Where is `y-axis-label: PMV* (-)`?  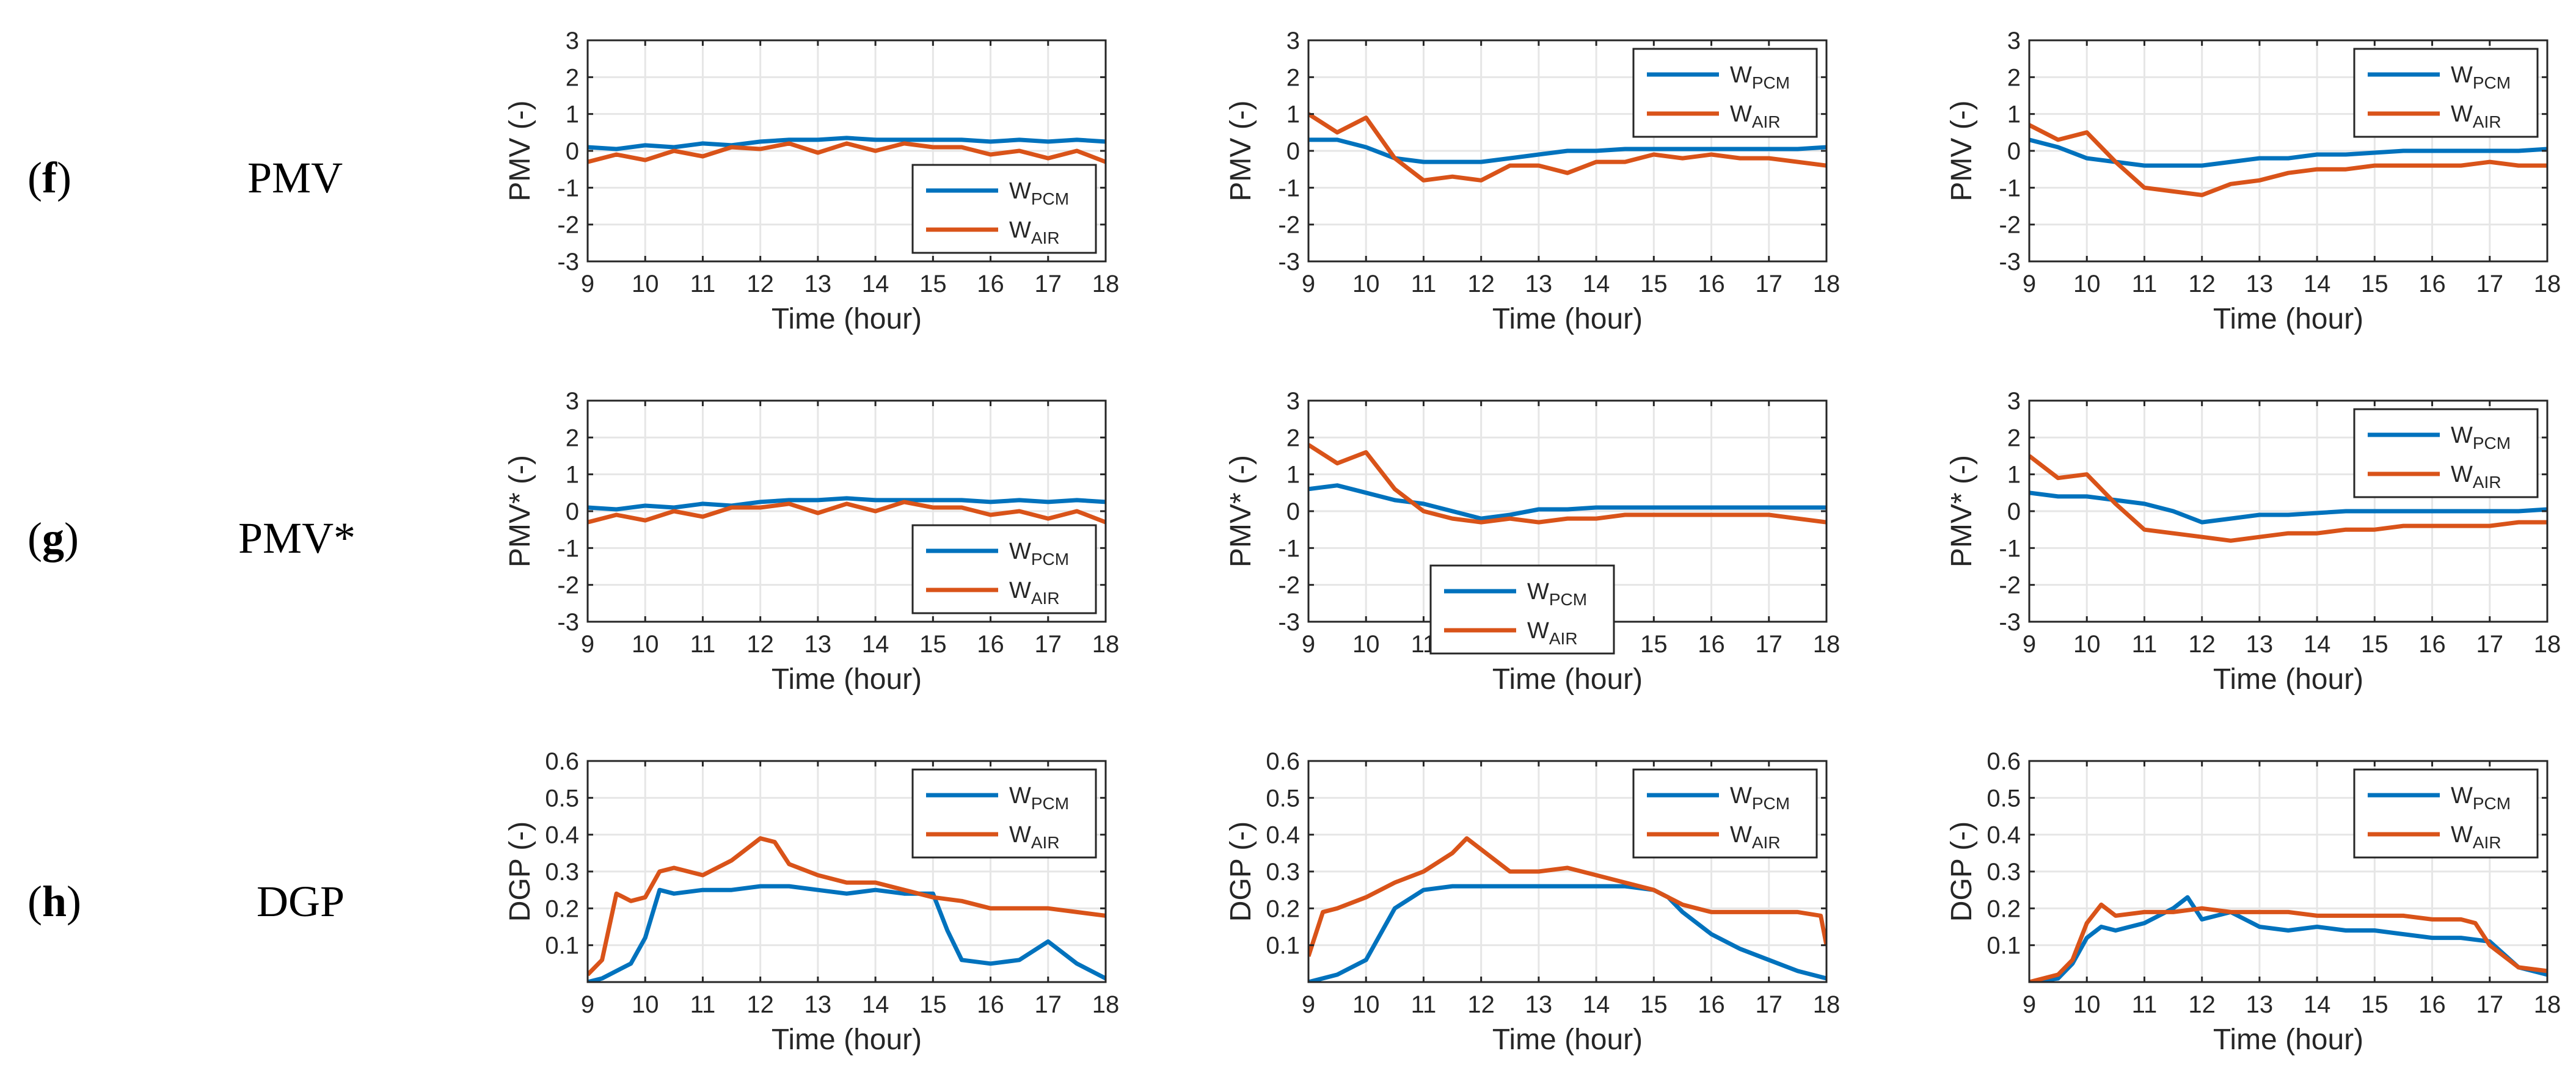
y-axis-label: PMV* (-) is located at coordinates (520, 511).